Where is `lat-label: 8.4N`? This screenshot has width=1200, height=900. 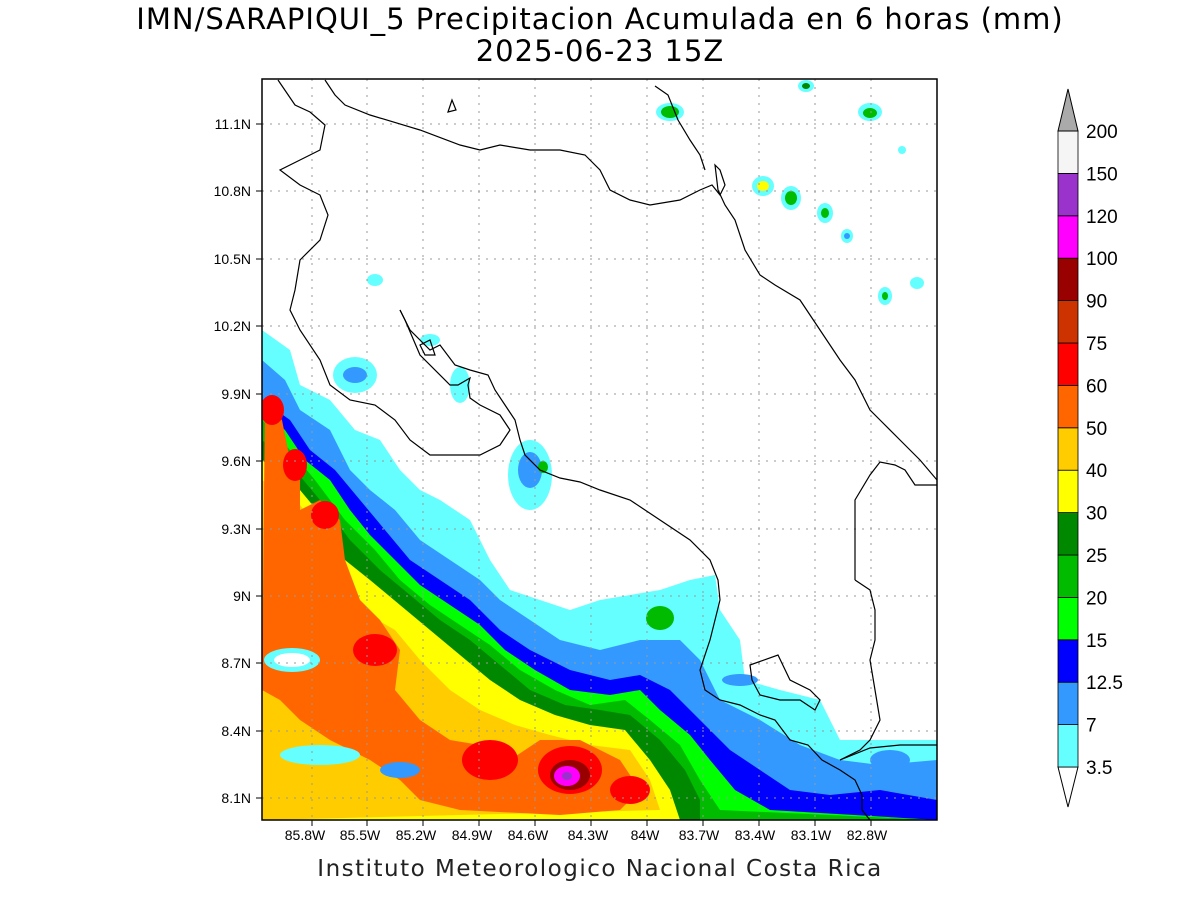
lat-label: 8.4N is located at coordinates (236, 731).